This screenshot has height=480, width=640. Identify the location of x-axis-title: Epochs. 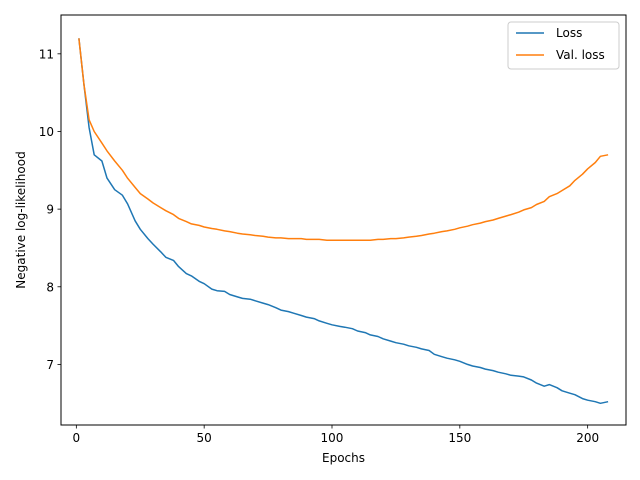
(343, 458).